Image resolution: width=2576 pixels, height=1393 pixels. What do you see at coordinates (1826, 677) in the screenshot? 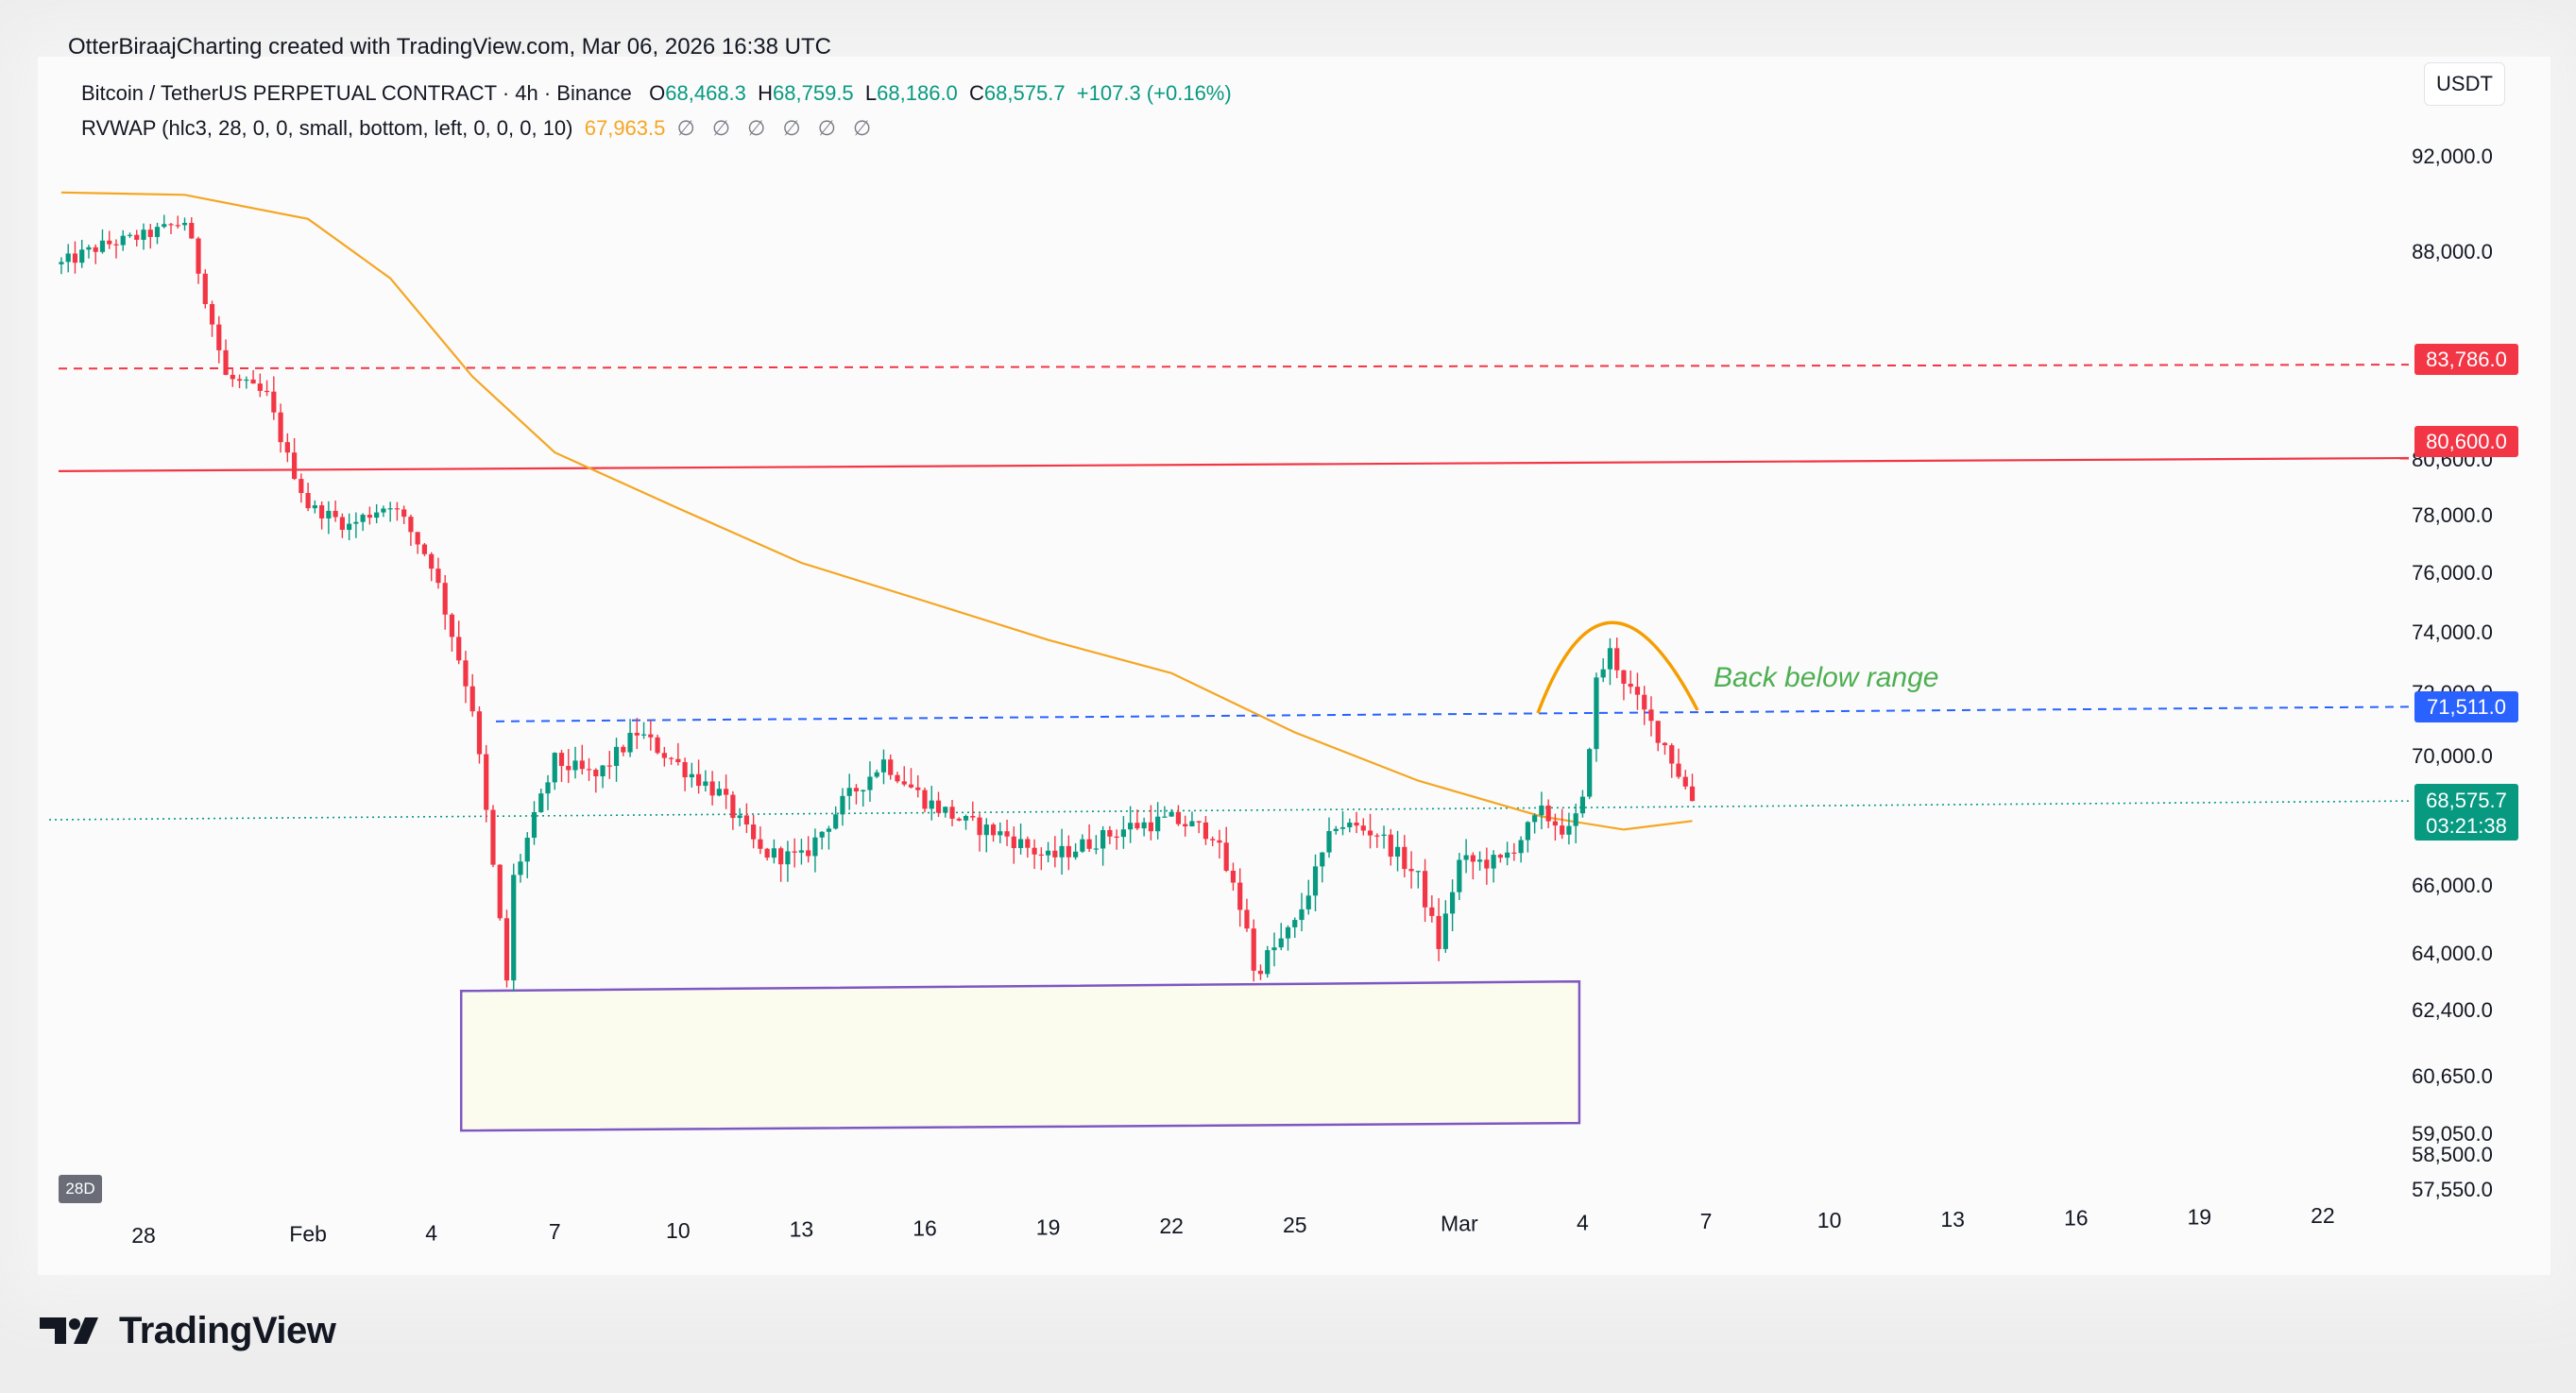
I see `back-below-range-label: Back below range` at bounding box center [1826, 677].